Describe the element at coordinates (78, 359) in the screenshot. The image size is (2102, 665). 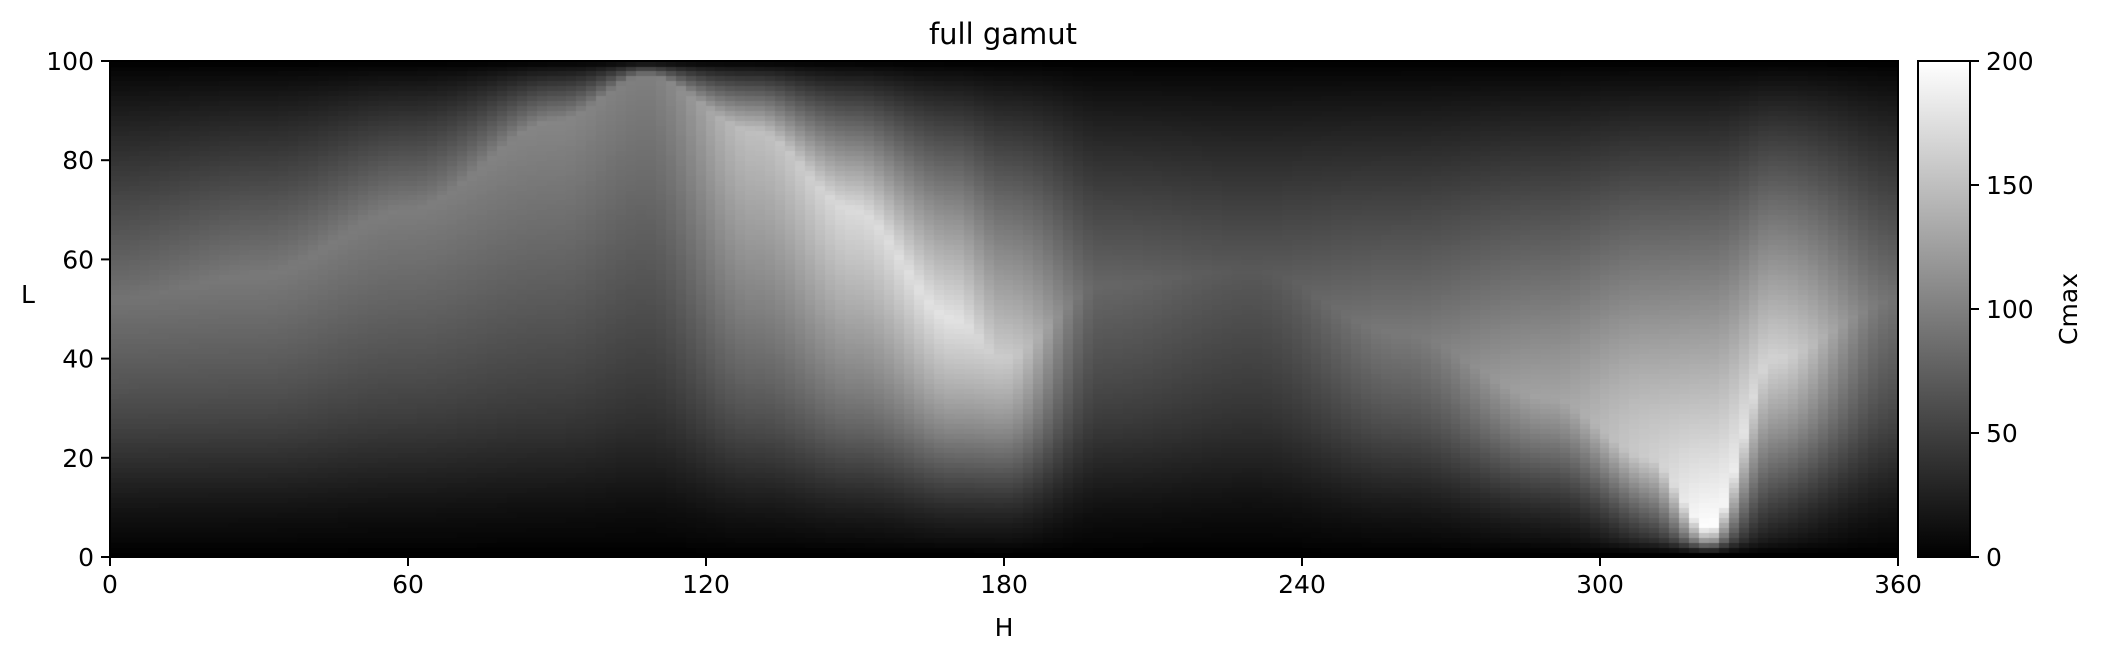
I see `y-tick-label: 40` at that location.